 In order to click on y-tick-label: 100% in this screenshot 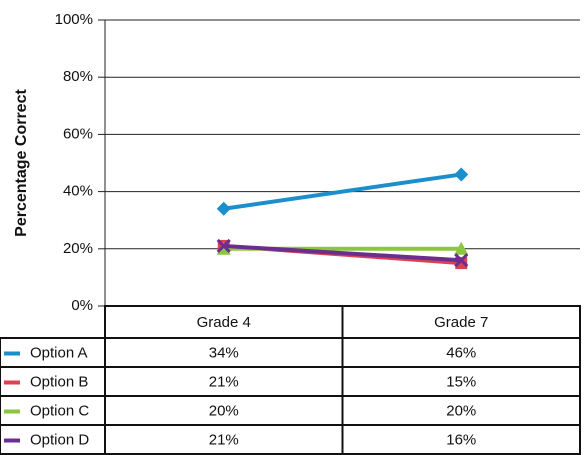, I will do `click(74, 19)`.